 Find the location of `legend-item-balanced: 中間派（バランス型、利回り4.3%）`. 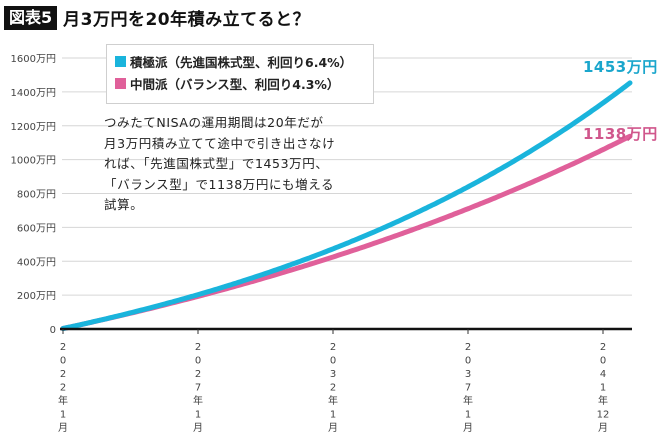

legend-item-balanced: 中間派（バランス型、利回り4.3%） is located at coordinates (244, 83).